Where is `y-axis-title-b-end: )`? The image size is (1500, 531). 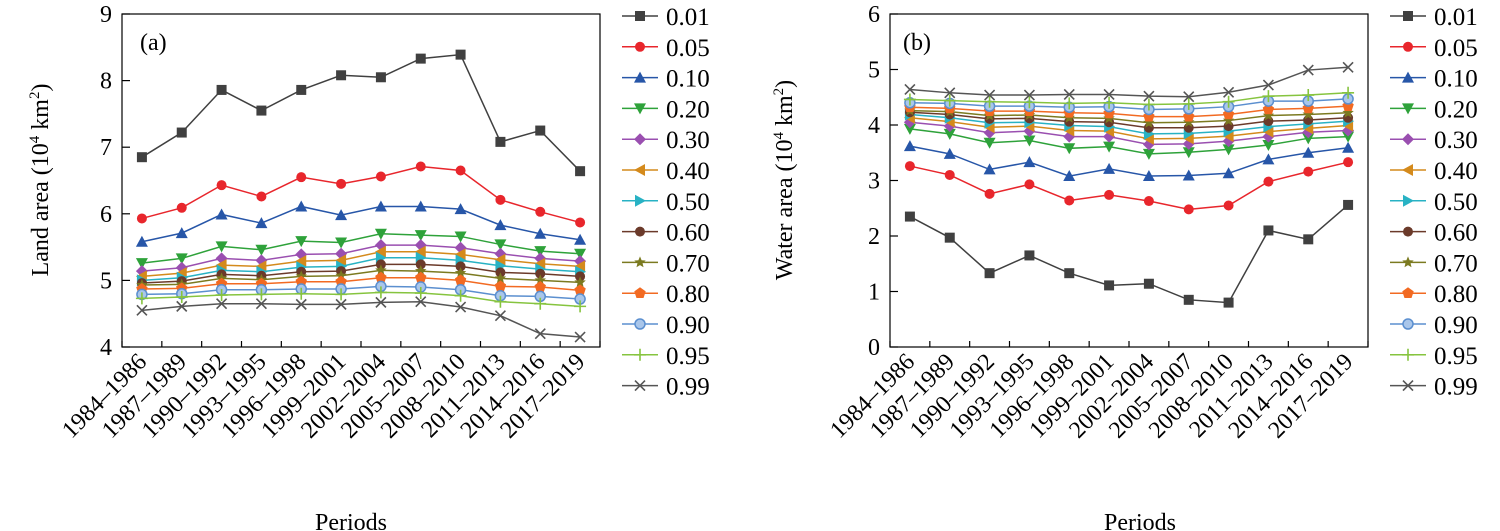 y-axis-title-b-end: ) is located at coordinates (785, 84).